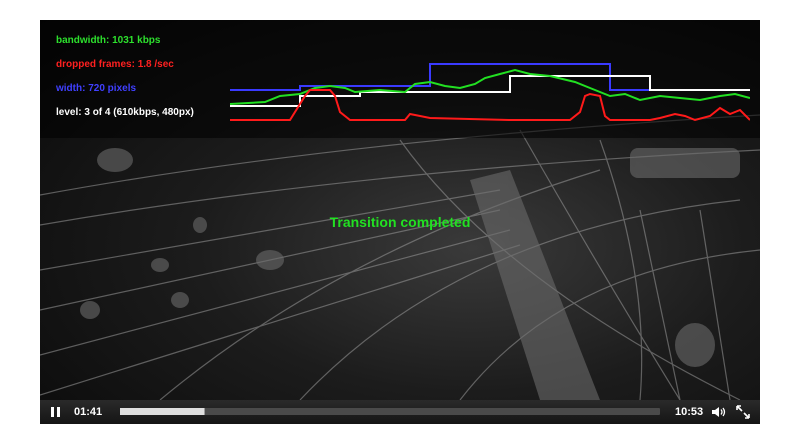 This screenshot has width=800, height=445. What do you see at coordinates (490, 77) in the screenshot?
I see `width-graph-line` at bounding box center [490, 77].